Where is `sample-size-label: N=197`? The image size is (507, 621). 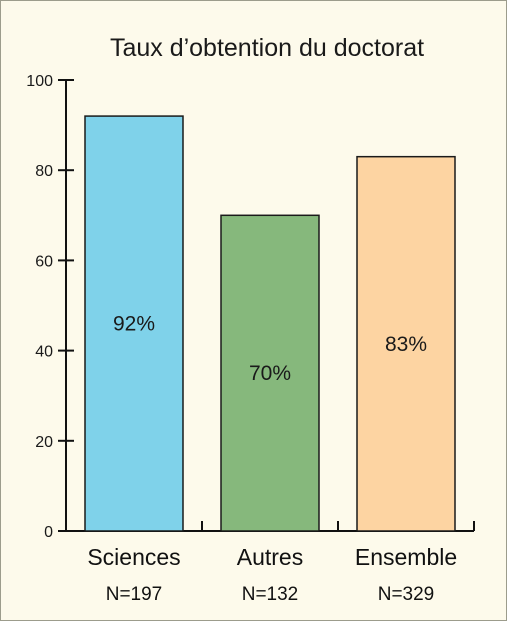 sample-size-label: N=197 is located at coordinates (134, 594).